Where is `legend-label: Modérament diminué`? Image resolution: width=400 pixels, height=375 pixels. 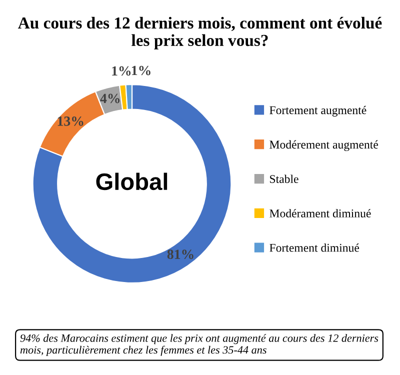
legend-label: Modérament diminué is located at coordinates (320, 213).